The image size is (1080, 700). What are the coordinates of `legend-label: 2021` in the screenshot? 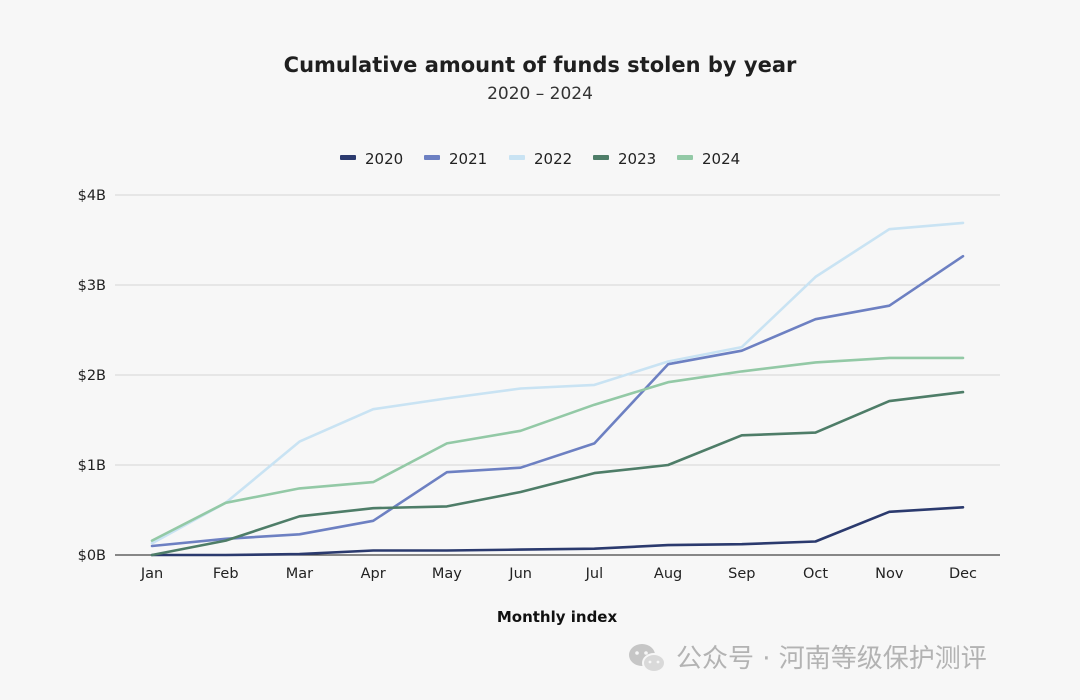 It's located at (468, 159).